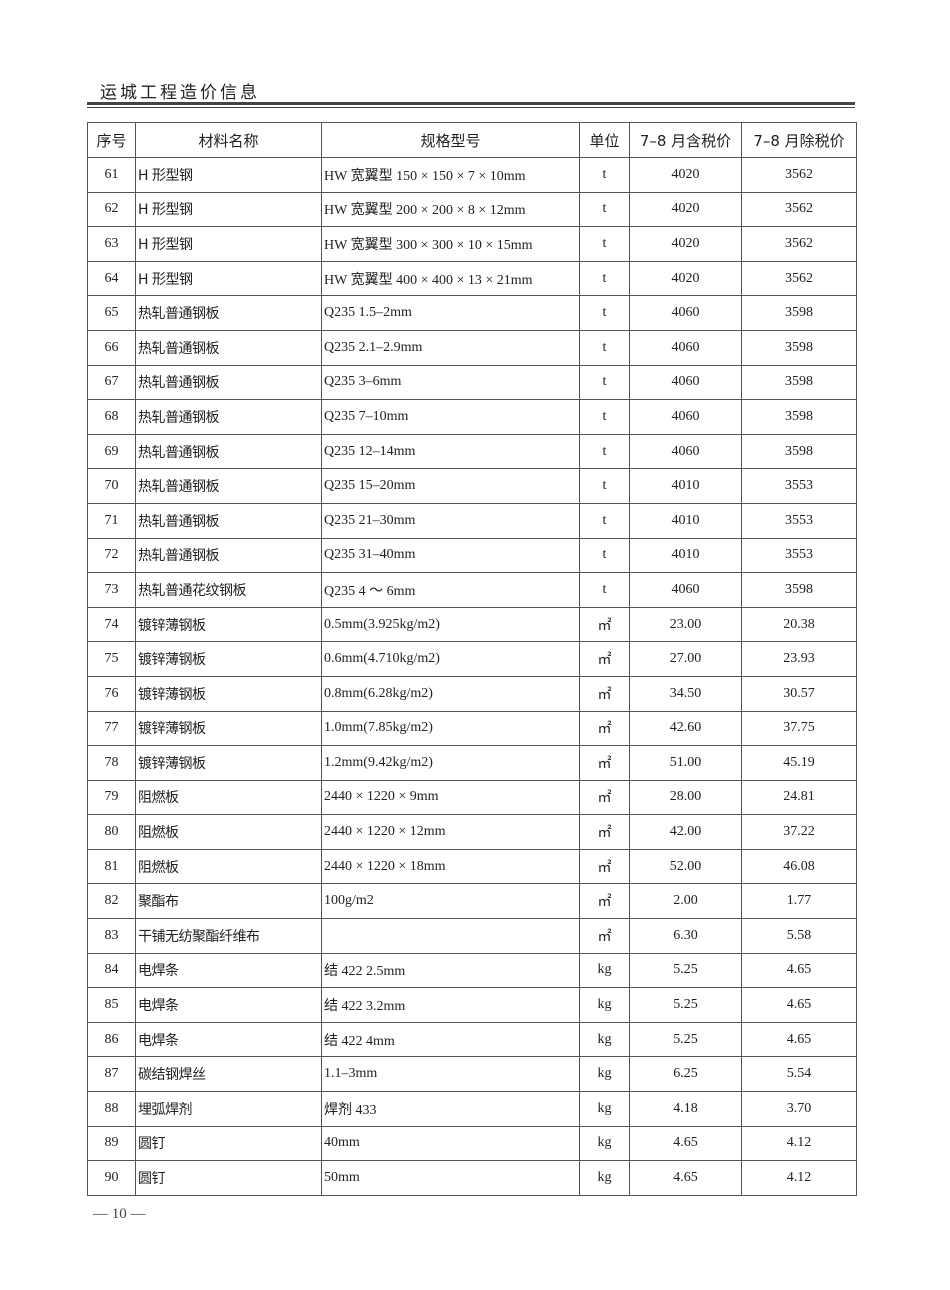 The height and width of the screenshot is (1290, 950). I want to click on table-cell: Q235 12–14mm, so click(450, 451).